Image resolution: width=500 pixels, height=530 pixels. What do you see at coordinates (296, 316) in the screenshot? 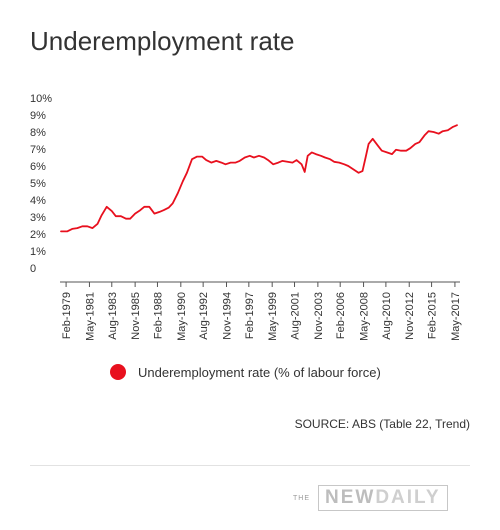
I see `x-tick-label: Aug-2001` at bounding box center [296, 316].